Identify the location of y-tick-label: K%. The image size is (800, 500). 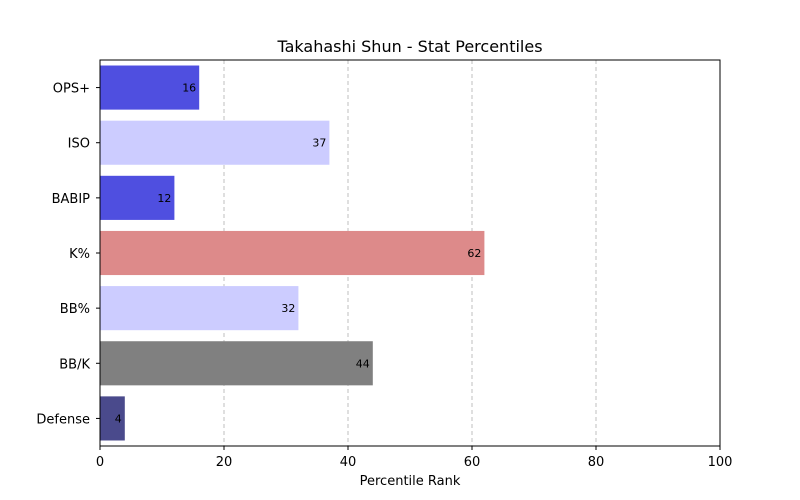
(79, 254).